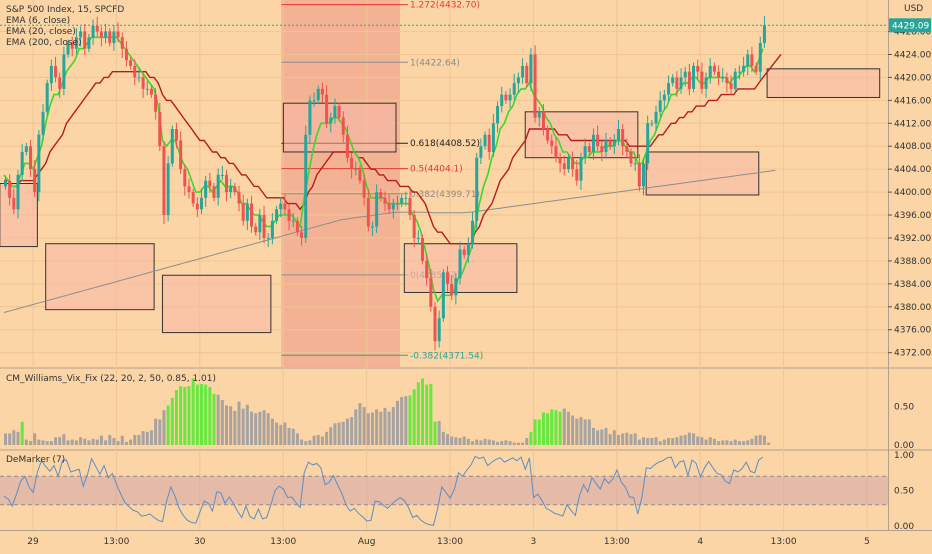 The width and height of the screenshot is (932, 554). What do you see at coordinates (367, 542) in the screenshot?
I see `time-tick-label: Aug` at bounding box center [367, 542].